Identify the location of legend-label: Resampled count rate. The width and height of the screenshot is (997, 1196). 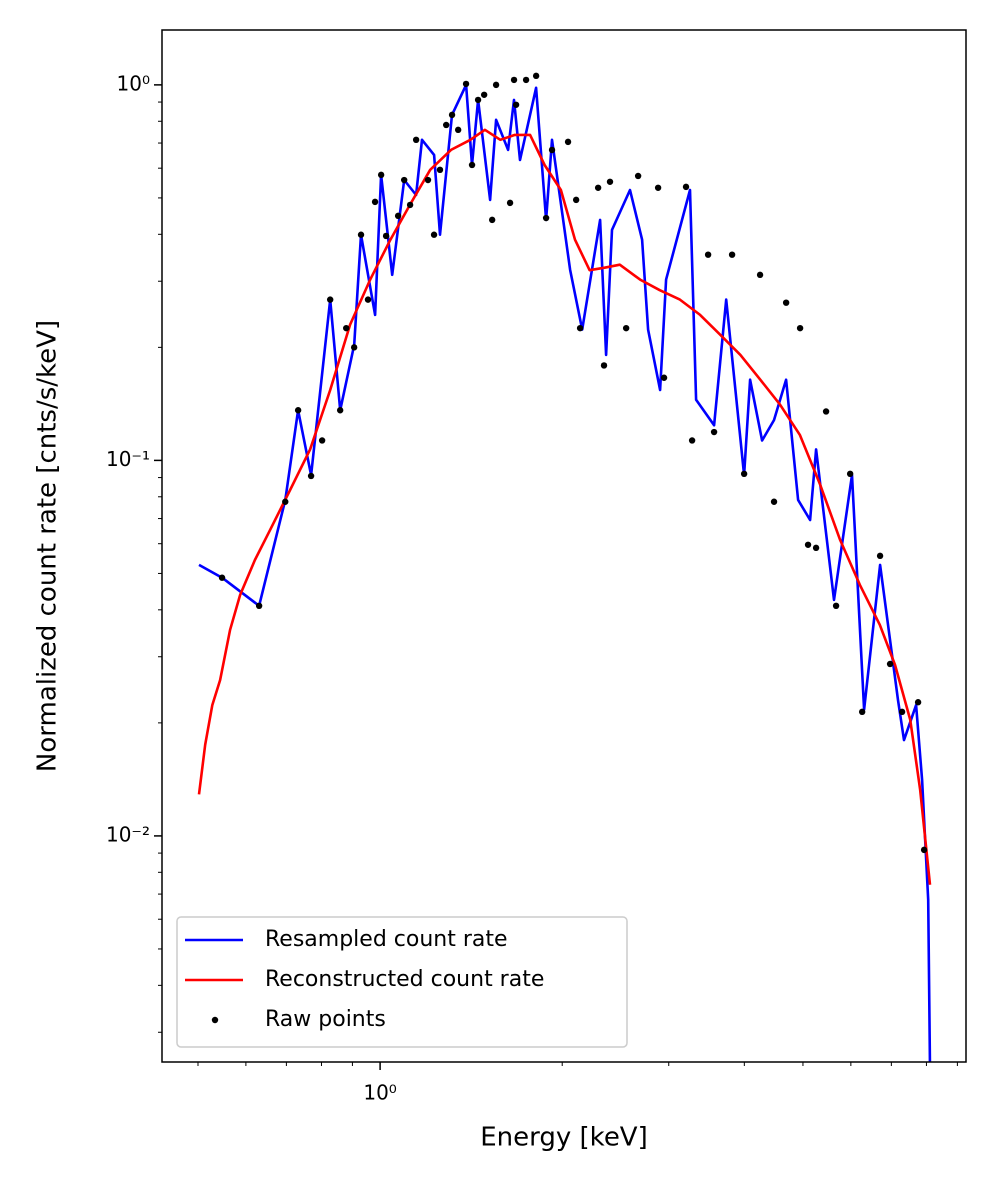
(386, 939).